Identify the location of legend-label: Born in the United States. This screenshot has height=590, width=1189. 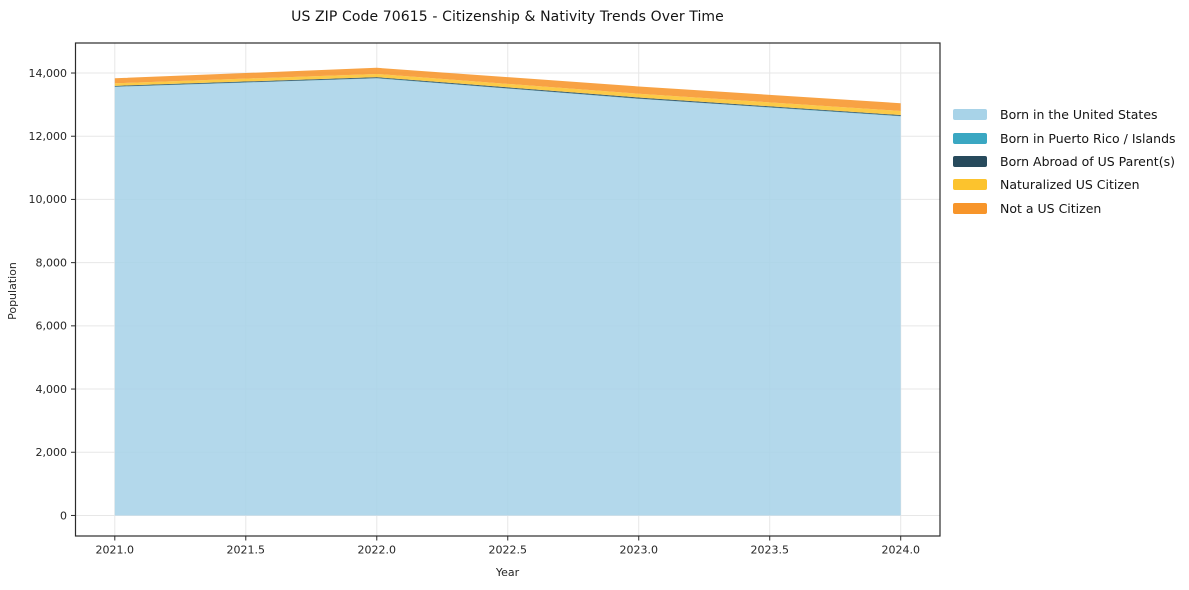
(1079, 115).